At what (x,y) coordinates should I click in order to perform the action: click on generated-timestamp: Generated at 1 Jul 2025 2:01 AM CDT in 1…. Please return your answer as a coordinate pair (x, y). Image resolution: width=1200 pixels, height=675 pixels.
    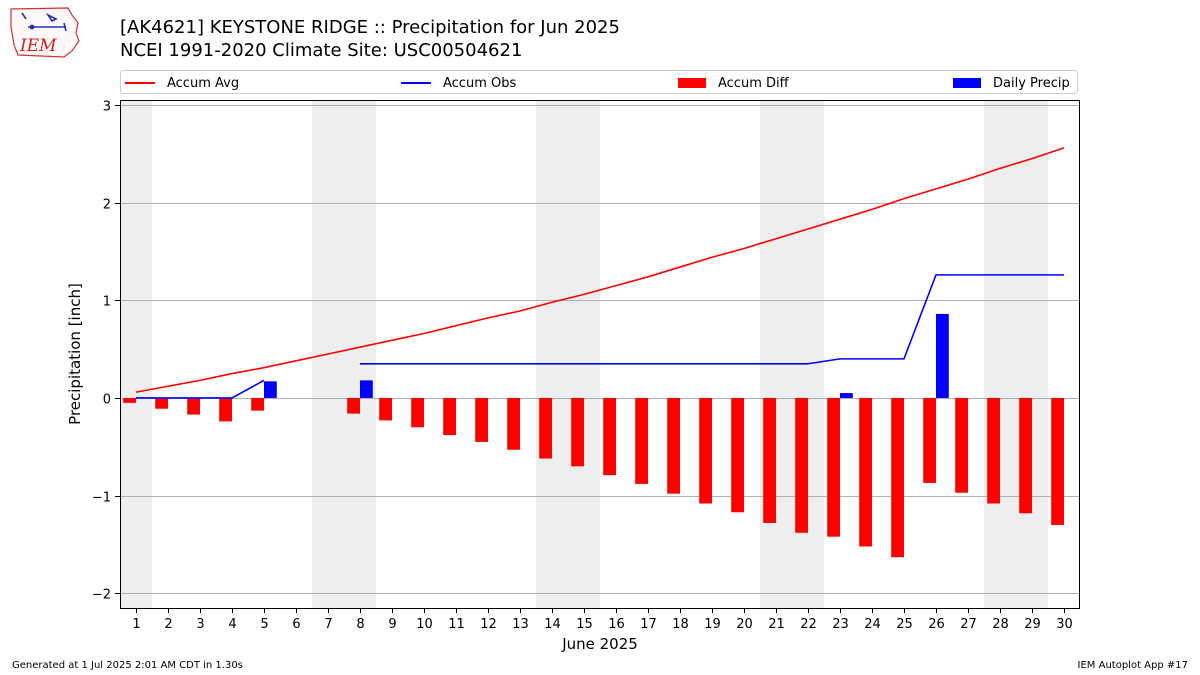
    Looking at the image, I should click on (127, 665).